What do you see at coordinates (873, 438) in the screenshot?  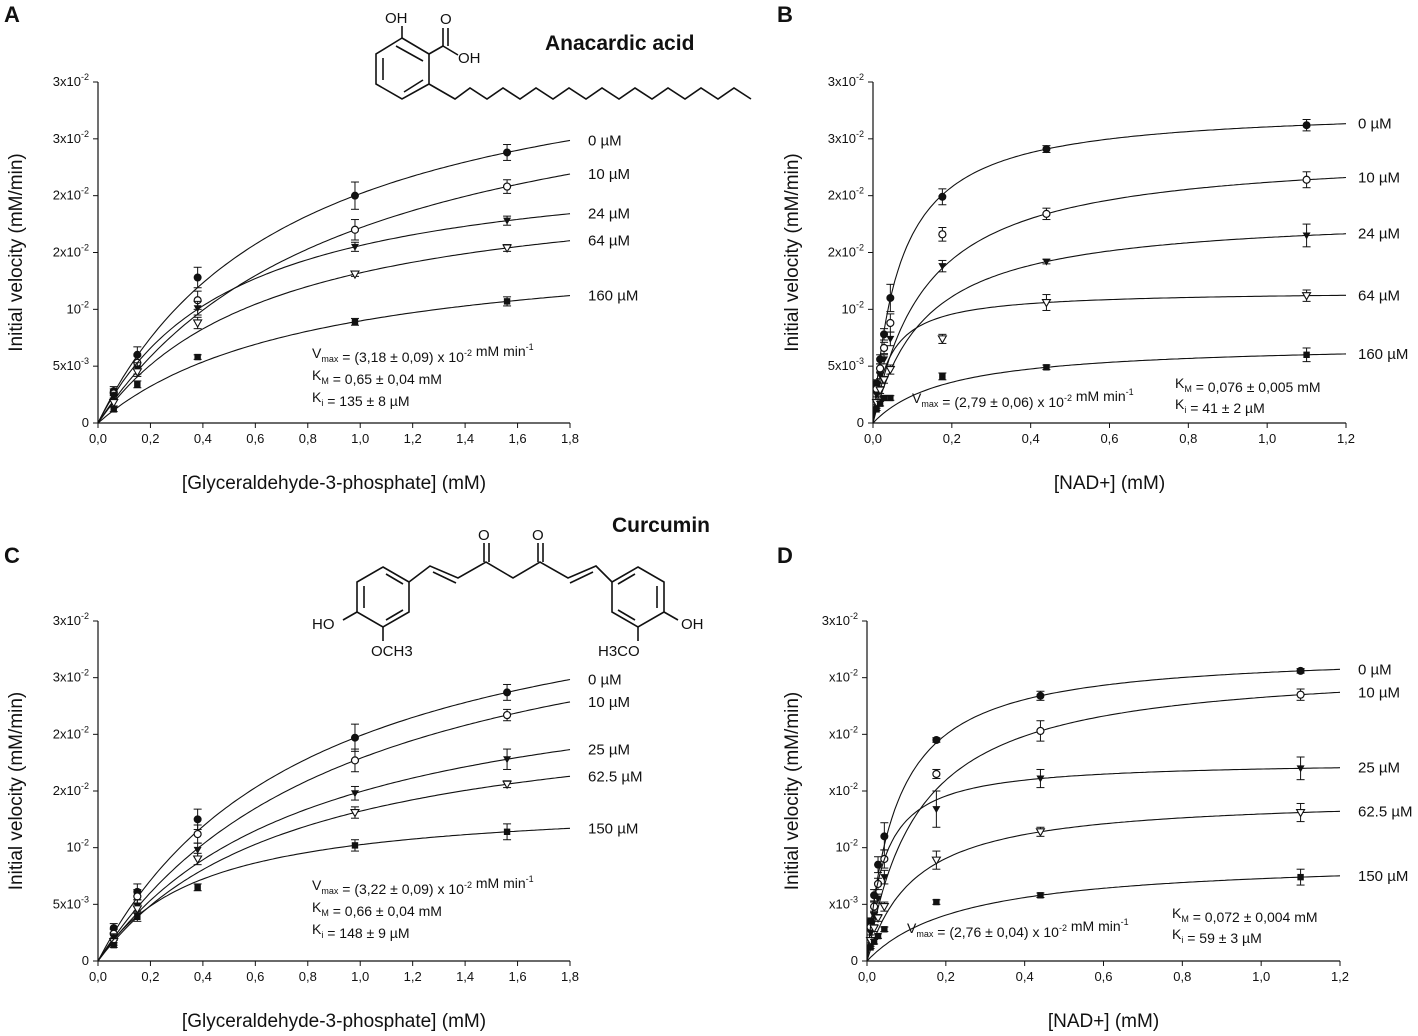 I see `x-tick-label: 0,0` at bounding box center [873, 438].